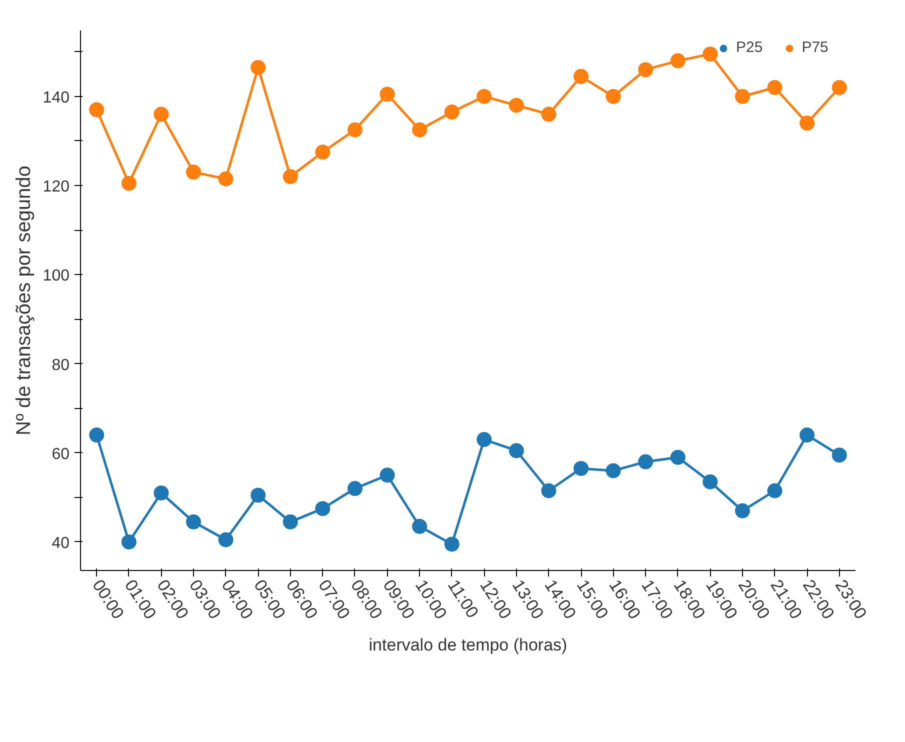 The image size is (905, 742). Describe the element at coordinates (56, 276) in the screenshot. I see `y-tick-label: 100` at that location.